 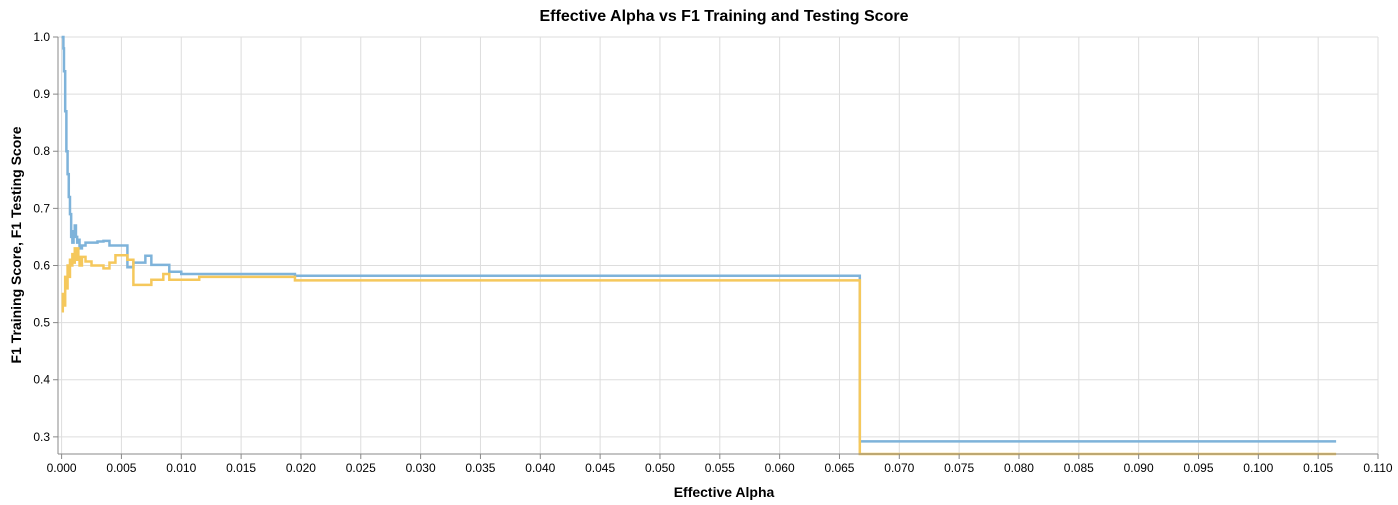 What do you see at coordinates (1198, 468) in the screenshot?
I see `x-tick-label: 0.095` at bounding box center [1198, 468].